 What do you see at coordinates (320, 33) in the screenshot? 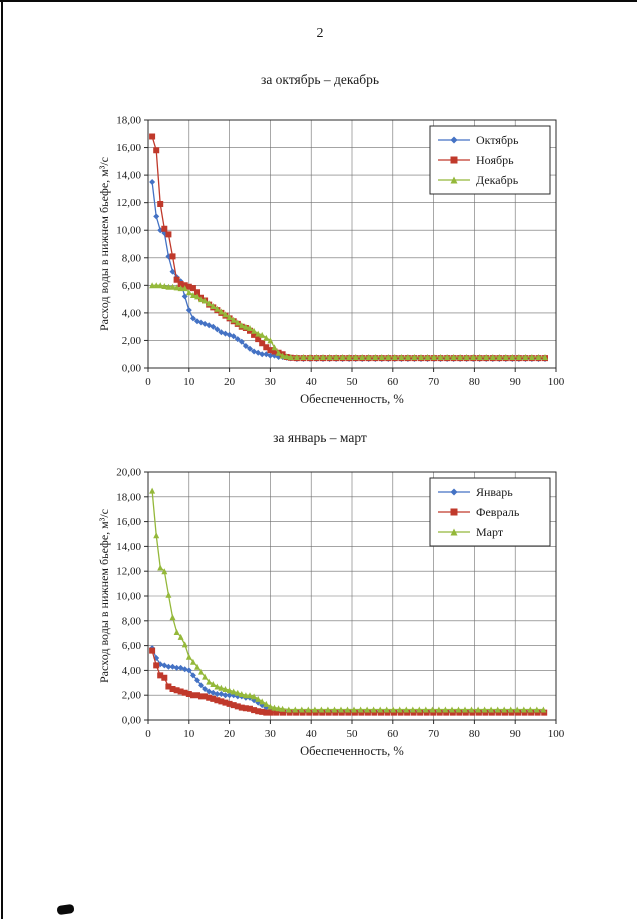
I see `page-number: 2` at bounding box center [320, 33].